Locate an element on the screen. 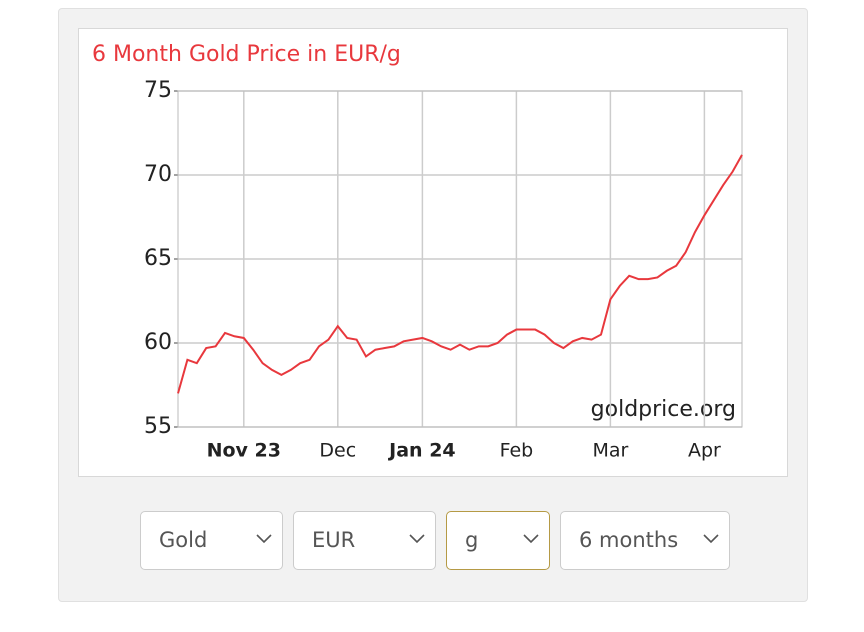 This screenshot has width=864, height=632. unit-select: g is located at coordinates (498, 540).